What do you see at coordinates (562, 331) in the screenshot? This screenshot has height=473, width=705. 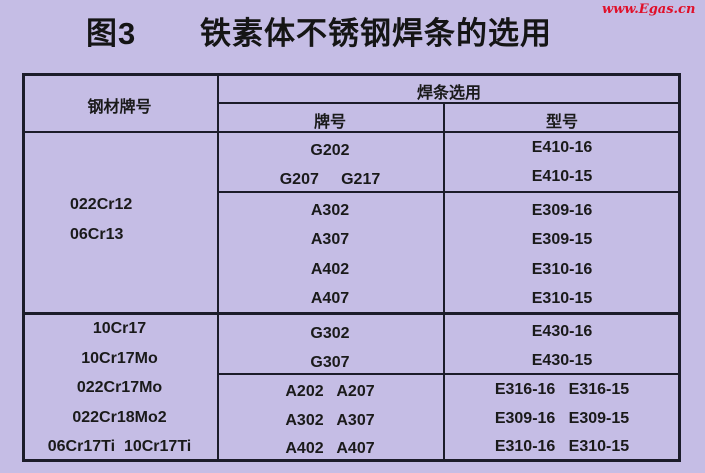 I see `type: E430-16` at bounding box center [562, 331].